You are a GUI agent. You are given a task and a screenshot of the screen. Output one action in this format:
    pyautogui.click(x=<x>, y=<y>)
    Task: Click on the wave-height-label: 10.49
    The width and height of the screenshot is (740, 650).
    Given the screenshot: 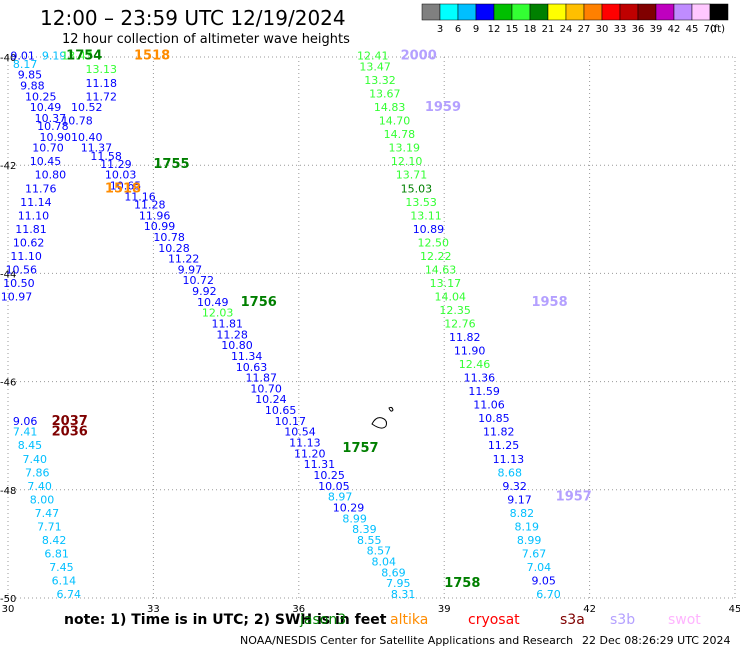 What is the action you would take?
    pyautogui.click(x=45, y=107)
    